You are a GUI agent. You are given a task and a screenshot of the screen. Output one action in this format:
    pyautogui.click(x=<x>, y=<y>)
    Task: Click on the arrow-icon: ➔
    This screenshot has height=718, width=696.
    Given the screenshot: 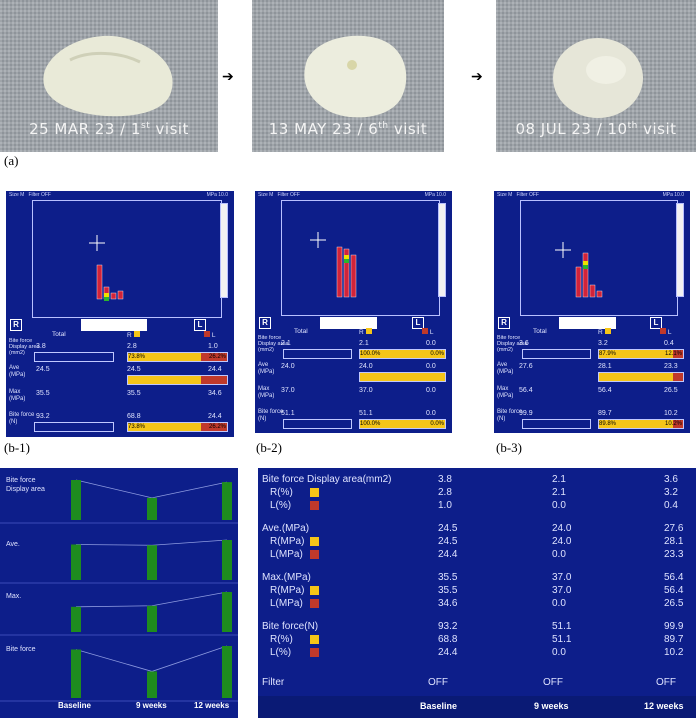 What is the action you would take?
    pyautogui.click(x=228, y=76)
    